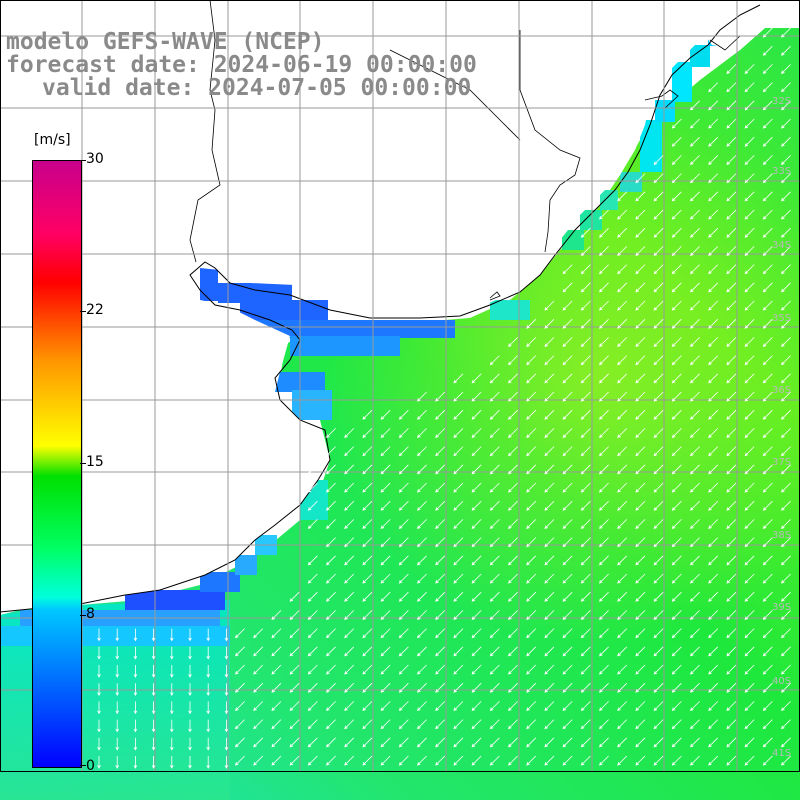 This screenshot has width=800, height=800. What do you see at coordinates (241, 65) in the screenshot?
I see `title-forecast-date: forecast date: 2024-06-19 00:00:00` at bounding box center [241, 65].